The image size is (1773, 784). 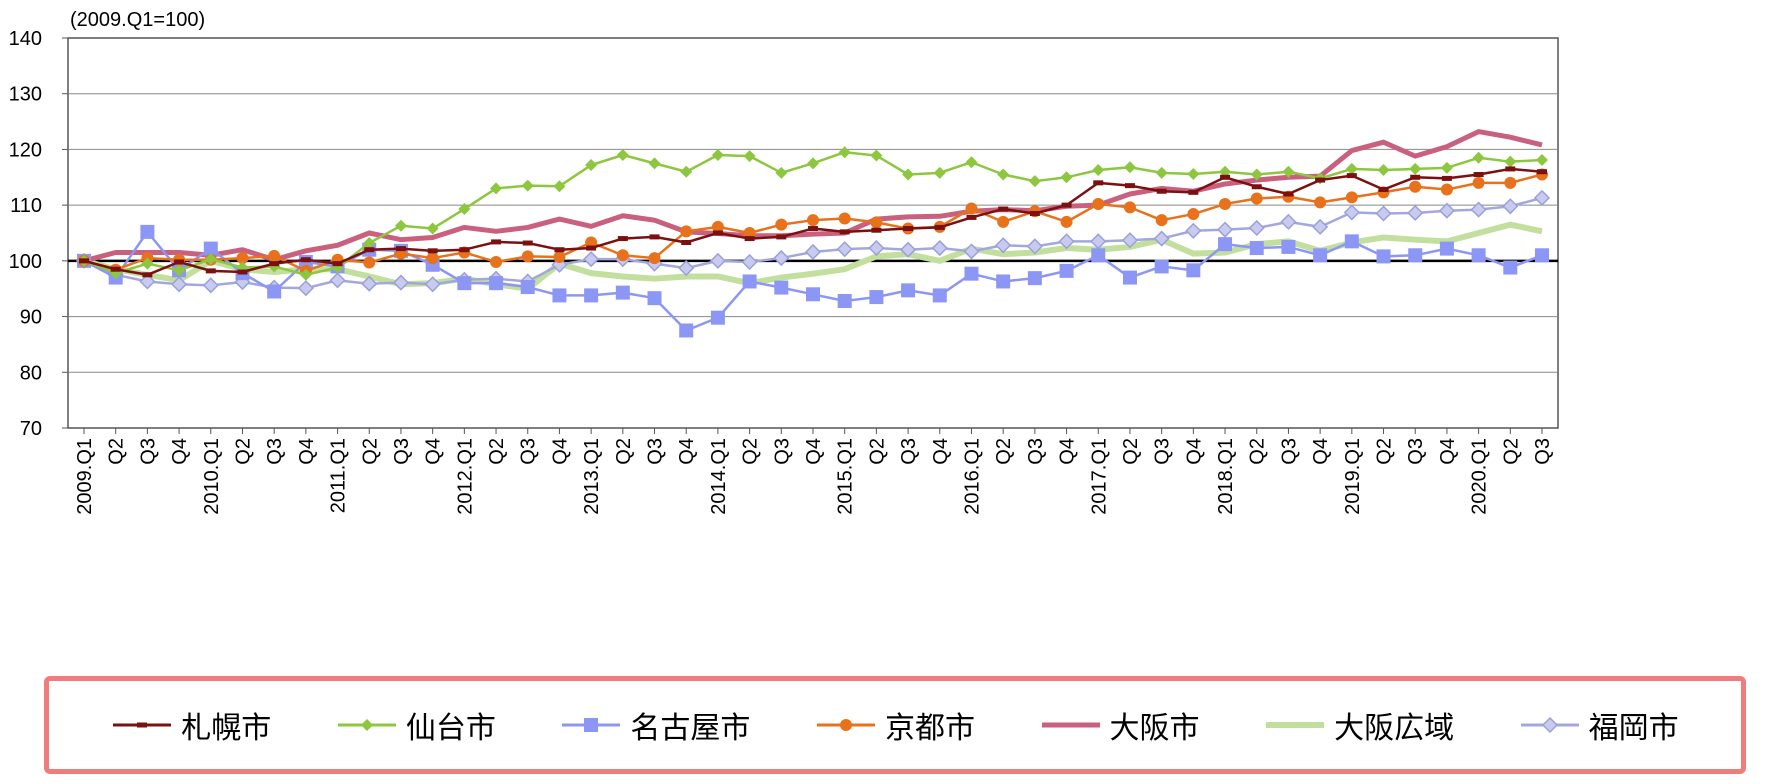 I want to click on legend-item: 大阪市, so click(x=1120, y=725).